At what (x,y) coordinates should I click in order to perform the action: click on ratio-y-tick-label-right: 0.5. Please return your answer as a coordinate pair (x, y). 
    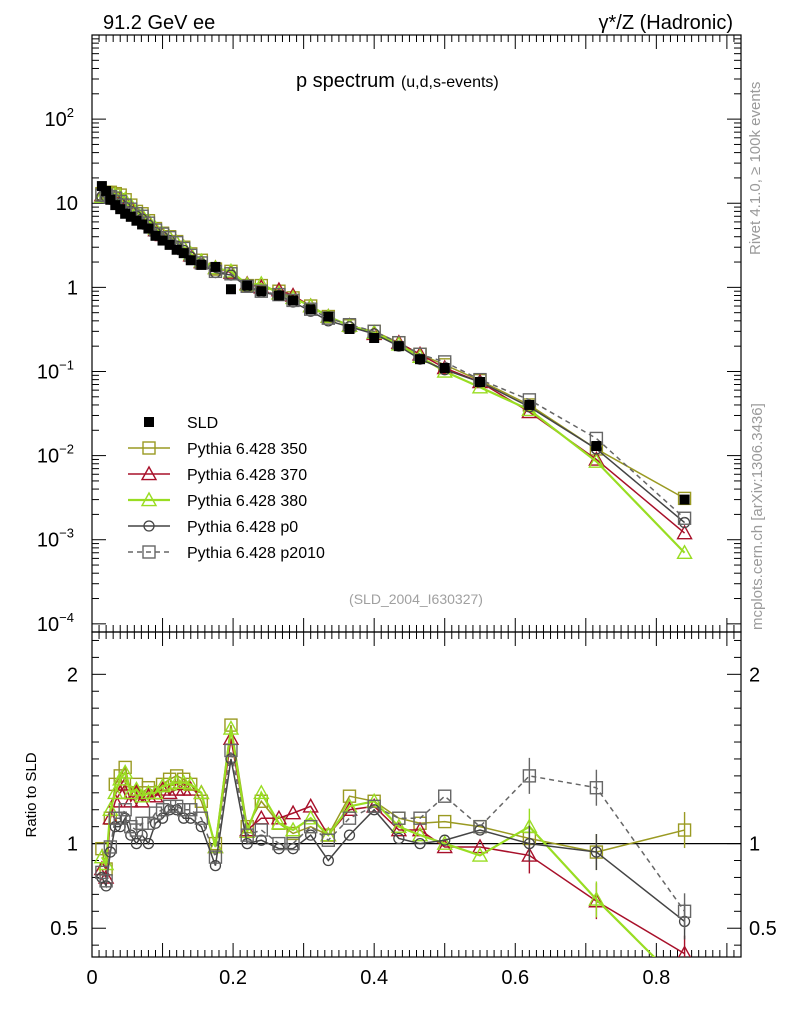
    Looking at the image, I should click on (763, 929).